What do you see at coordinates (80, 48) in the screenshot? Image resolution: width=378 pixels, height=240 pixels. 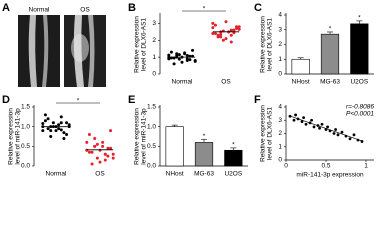 I see `lesion` at bounding box center [80, 48].